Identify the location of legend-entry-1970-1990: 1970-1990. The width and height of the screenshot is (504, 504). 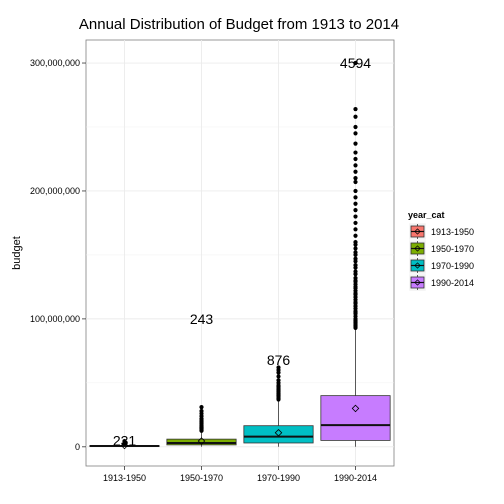
(441, 265).